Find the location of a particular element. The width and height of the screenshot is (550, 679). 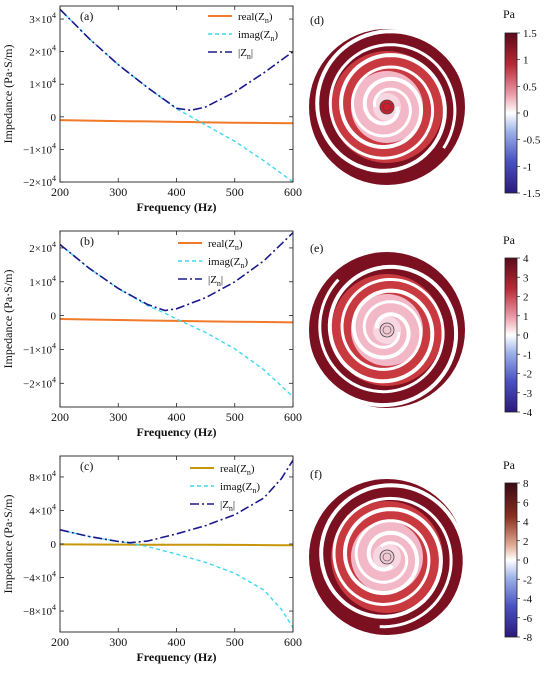

y-tick-label: 3×10⁴ is located at coordinates (42, 18).